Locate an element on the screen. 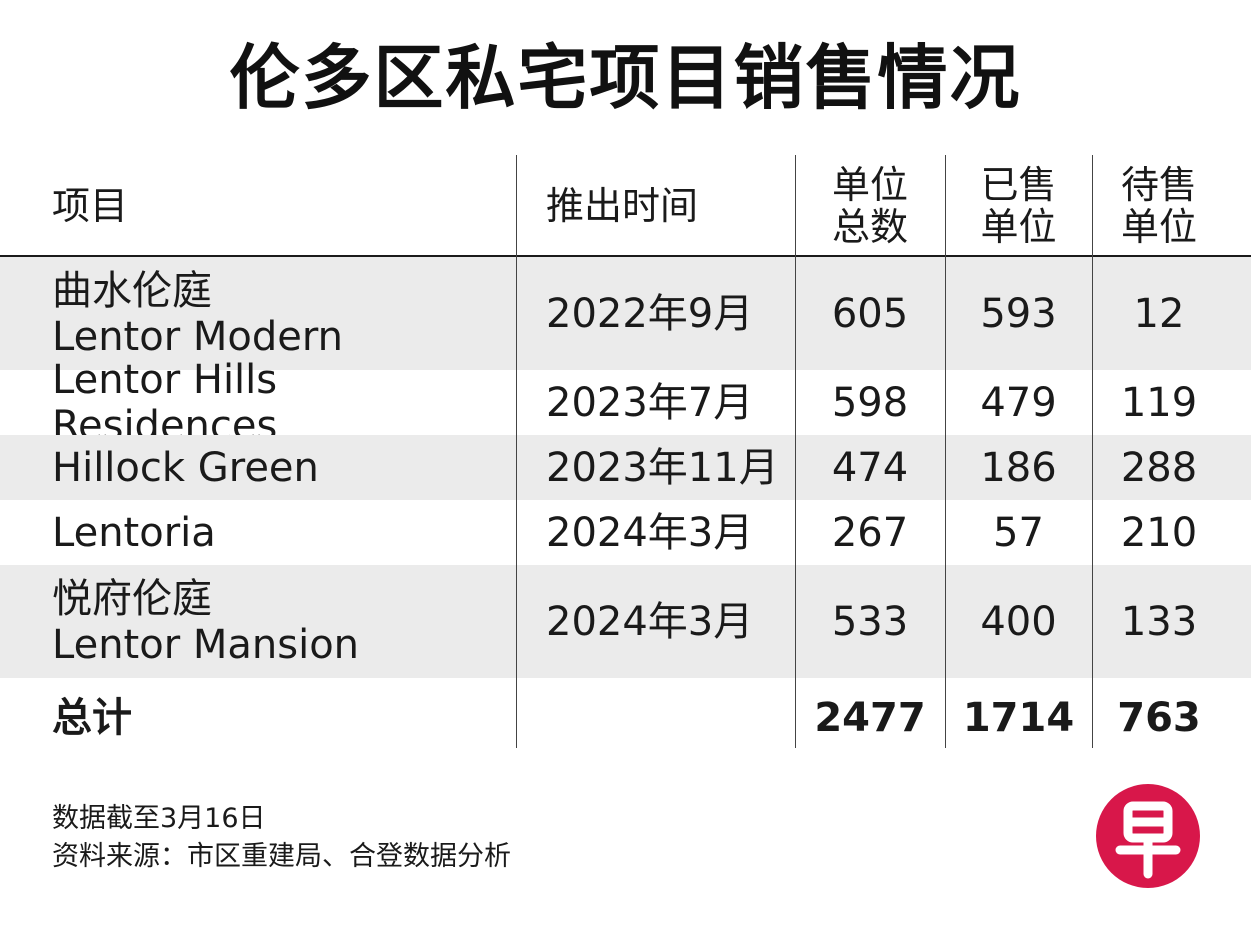 This screenshot has height=938, width=1251. header-sold-units-line1: 已售 is located at coordinates (1018, 185).